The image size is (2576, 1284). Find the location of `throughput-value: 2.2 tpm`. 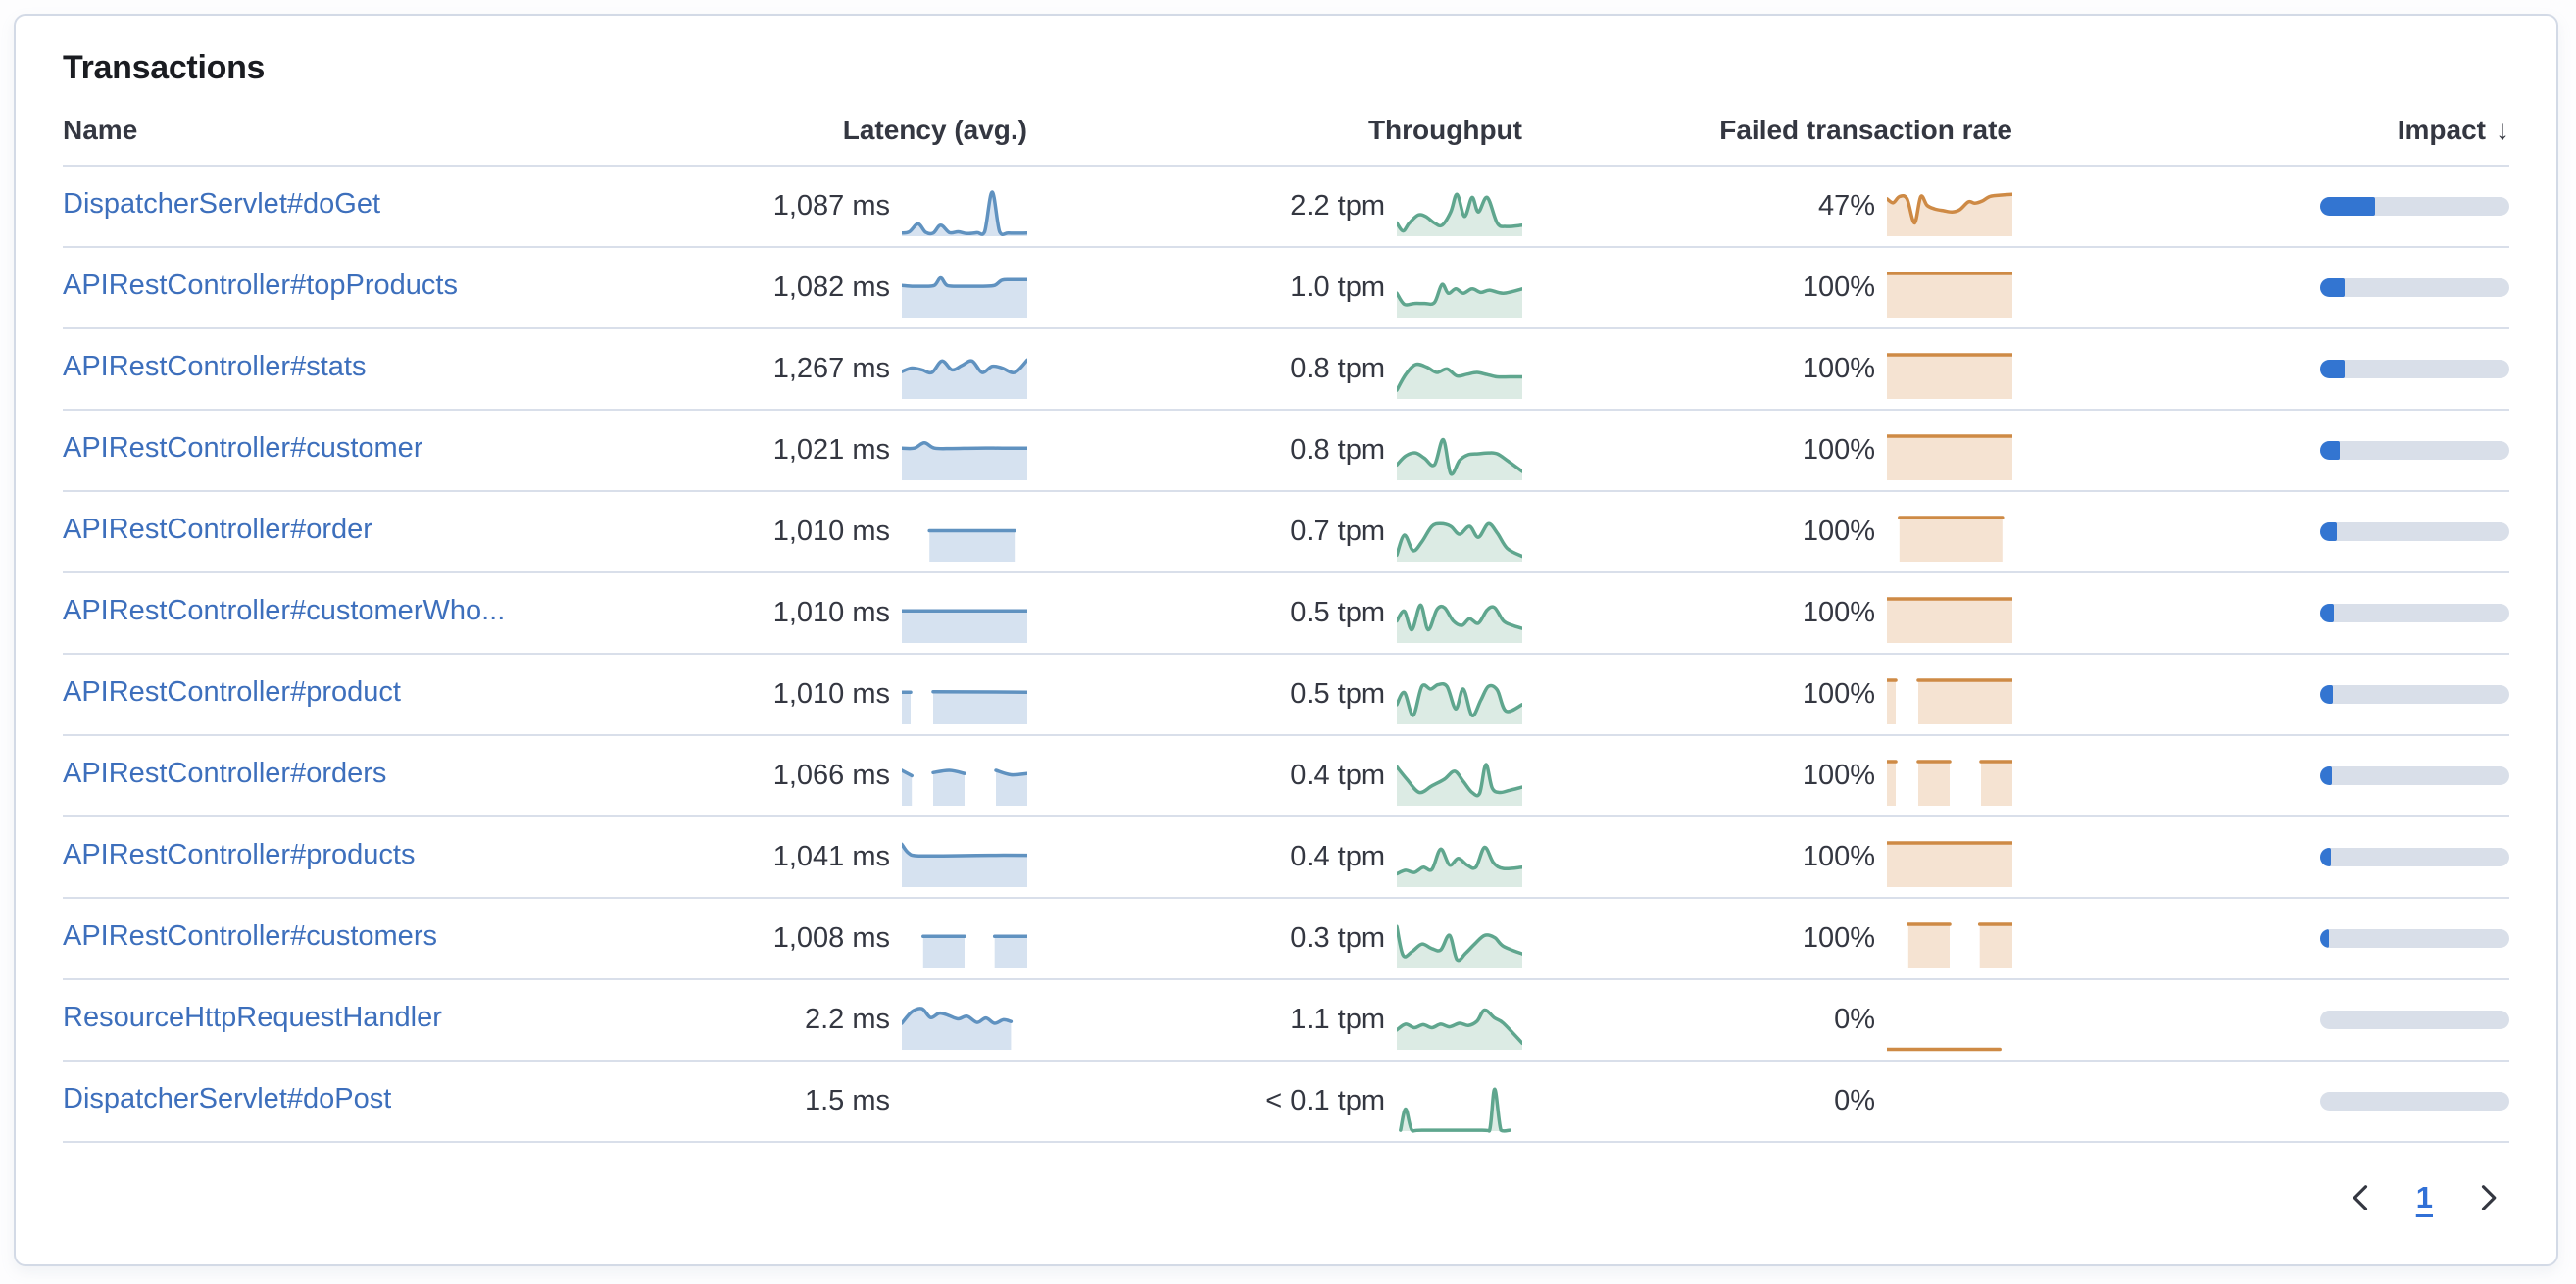

throughput-value: 2.2 tpm is located at coordinates (1337, 206).